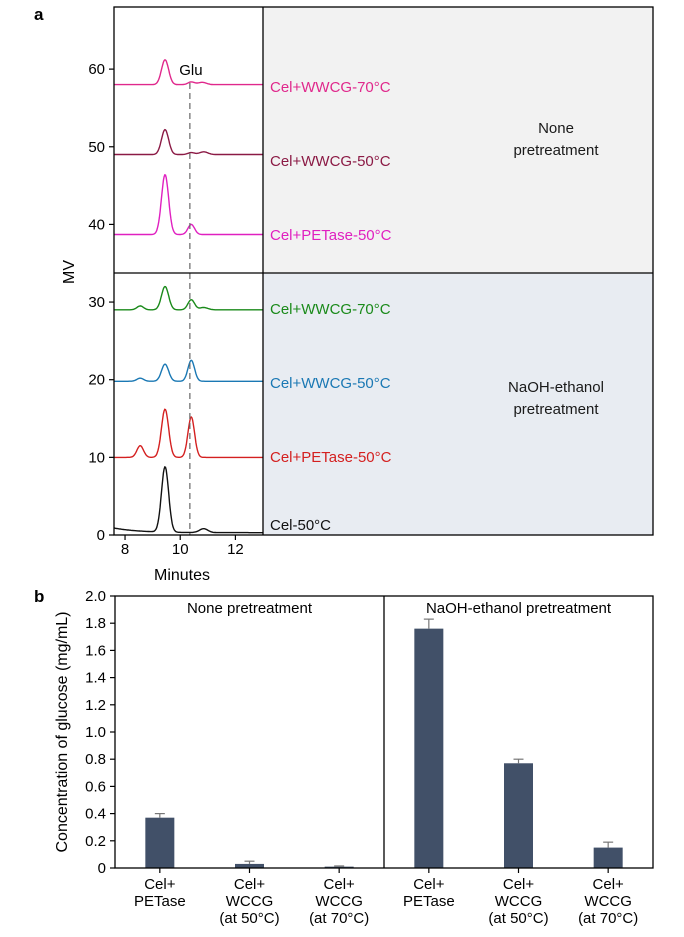 The height and width of the screenshot is (937, 684). What do you see at coordinates (95, 623) in the screenshot?
I see `b-ytick-label: 1.8` at bounding box center [95, 623].